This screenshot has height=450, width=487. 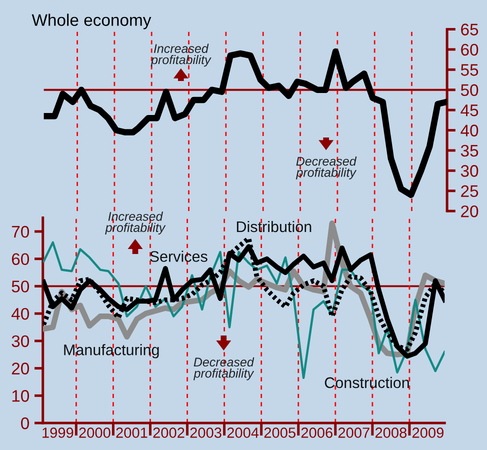 I want to click on y-tick-label: 0, so click(x=25, y=423).